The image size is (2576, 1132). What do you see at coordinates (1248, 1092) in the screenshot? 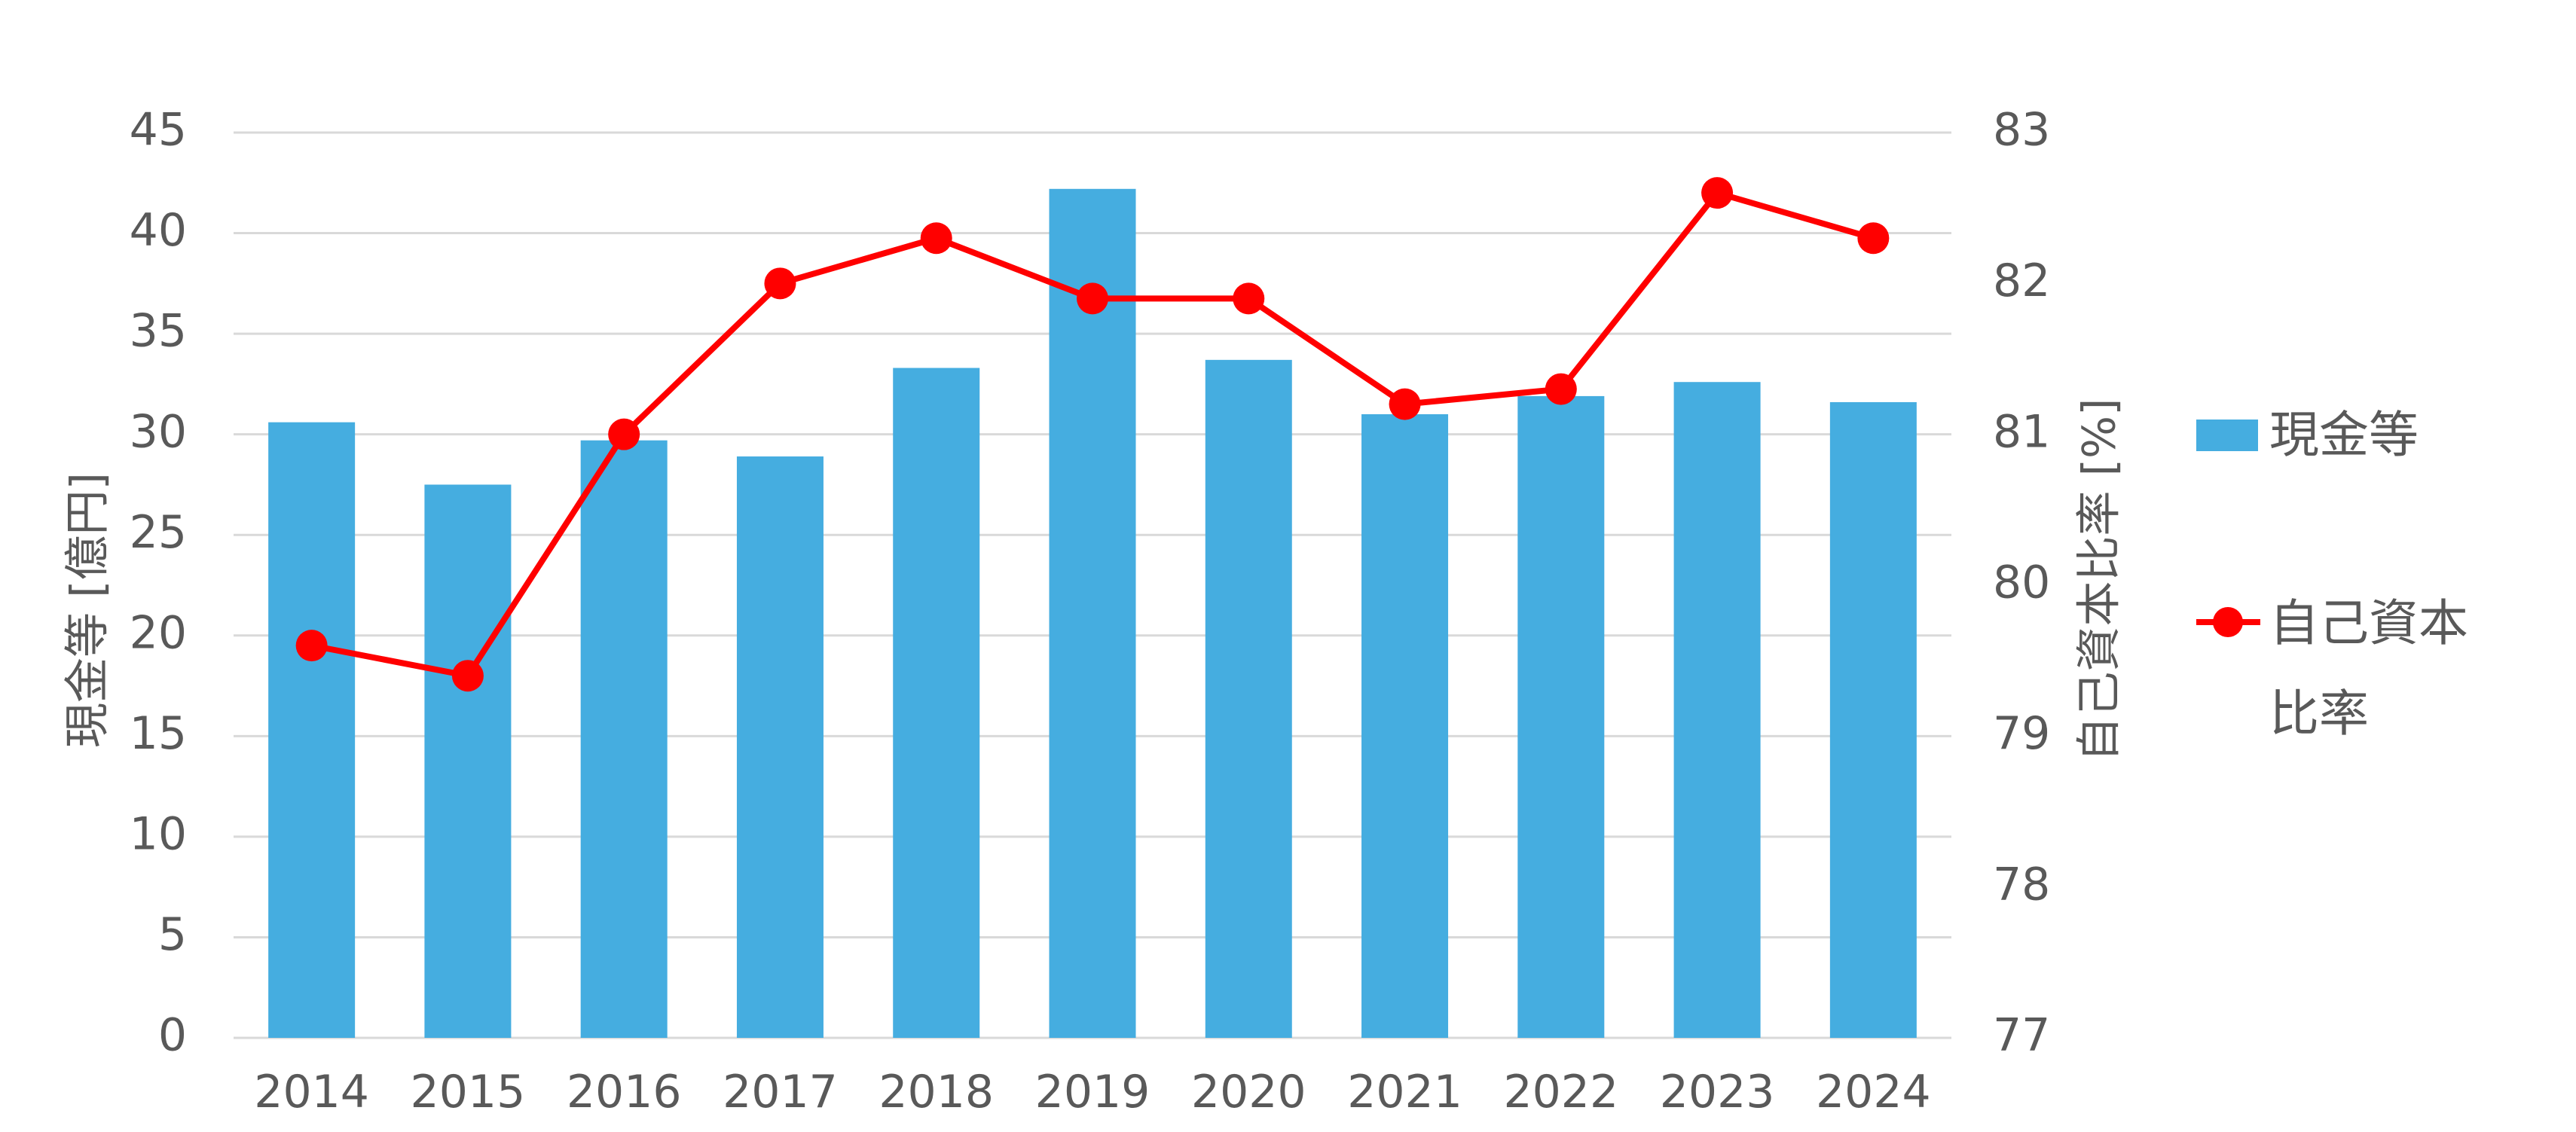
I see `x-tick-label: 2020` at bounding box center [1248, 1092].